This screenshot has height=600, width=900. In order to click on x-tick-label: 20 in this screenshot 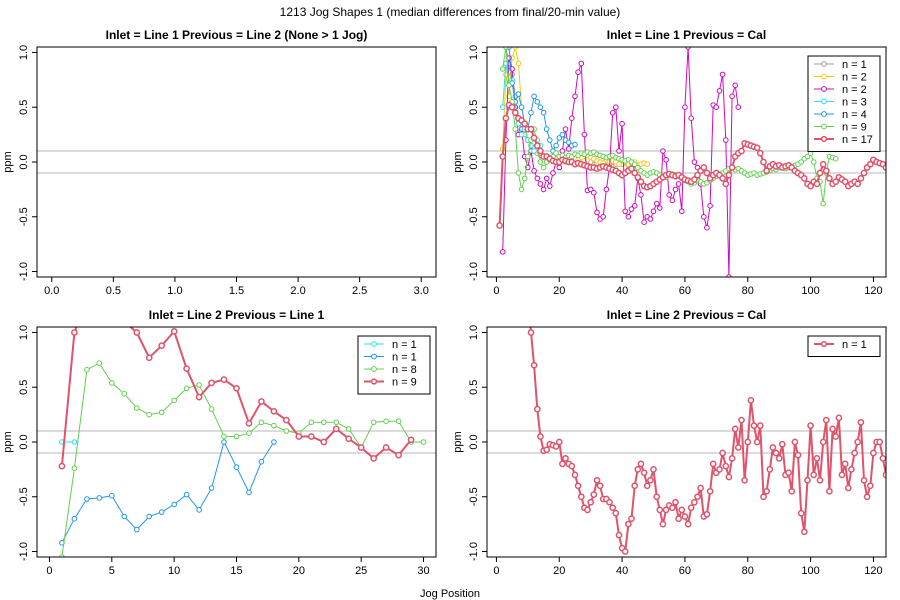, I will do `click(559, 291)`.